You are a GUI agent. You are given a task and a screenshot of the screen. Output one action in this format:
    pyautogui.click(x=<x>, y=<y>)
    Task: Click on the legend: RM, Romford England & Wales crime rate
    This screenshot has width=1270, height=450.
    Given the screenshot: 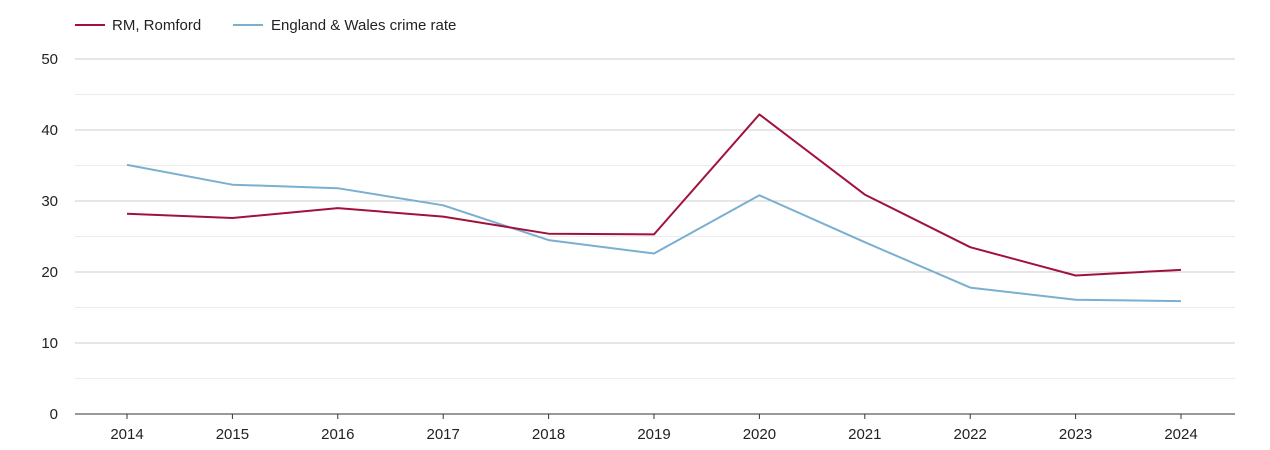 What is the action you would take?
    pyautogui.click(x=265, y=25)
    